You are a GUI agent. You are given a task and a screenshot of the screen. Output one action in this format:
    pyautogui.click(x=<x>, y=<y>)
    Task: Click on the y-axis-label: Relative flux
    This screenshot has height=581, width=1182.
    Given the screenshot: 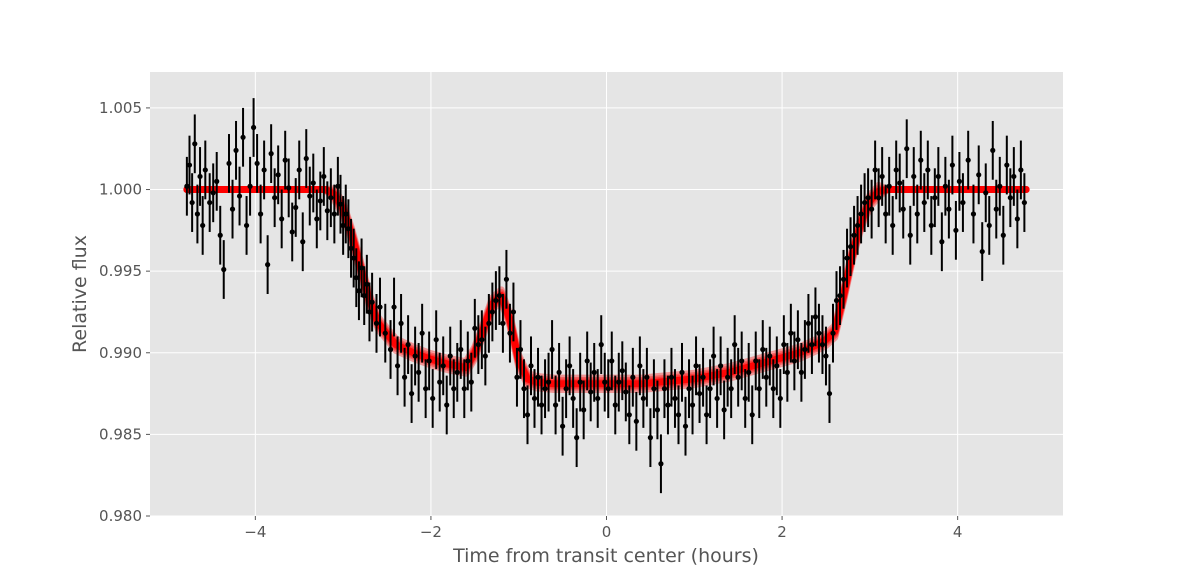 What is the action you would take?
    pyautogui.click(x=80, y=294)
    